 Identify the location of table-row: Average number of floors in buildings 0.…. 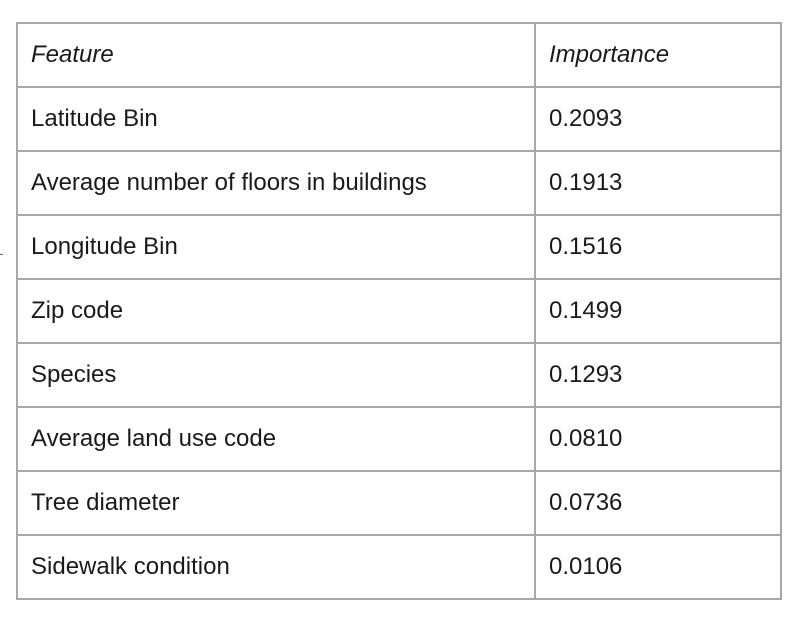
(399, 183).